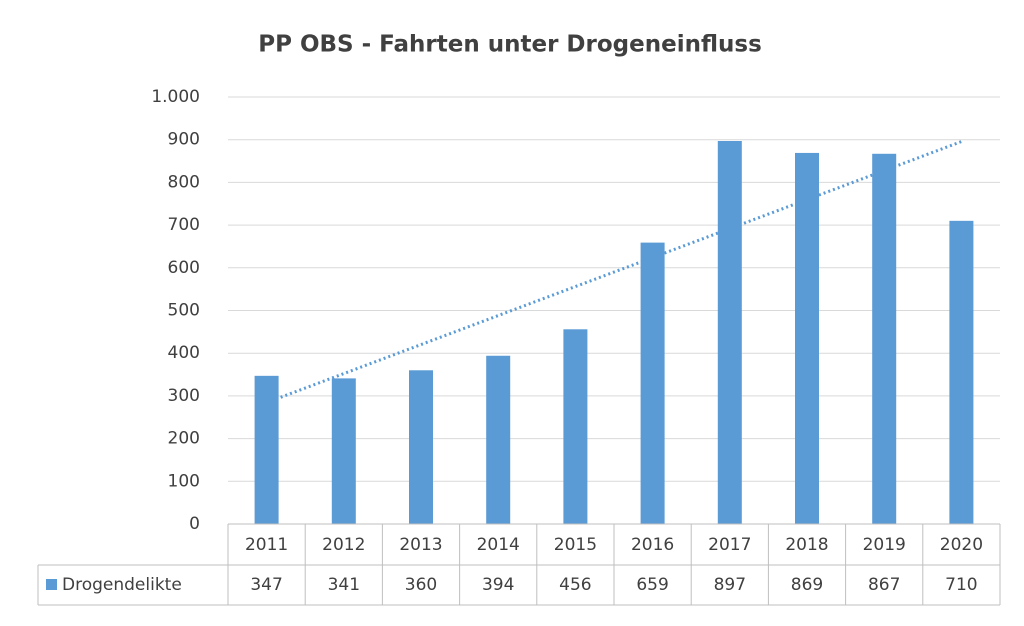  I want to click on table-value: 341, so click(344, 585).